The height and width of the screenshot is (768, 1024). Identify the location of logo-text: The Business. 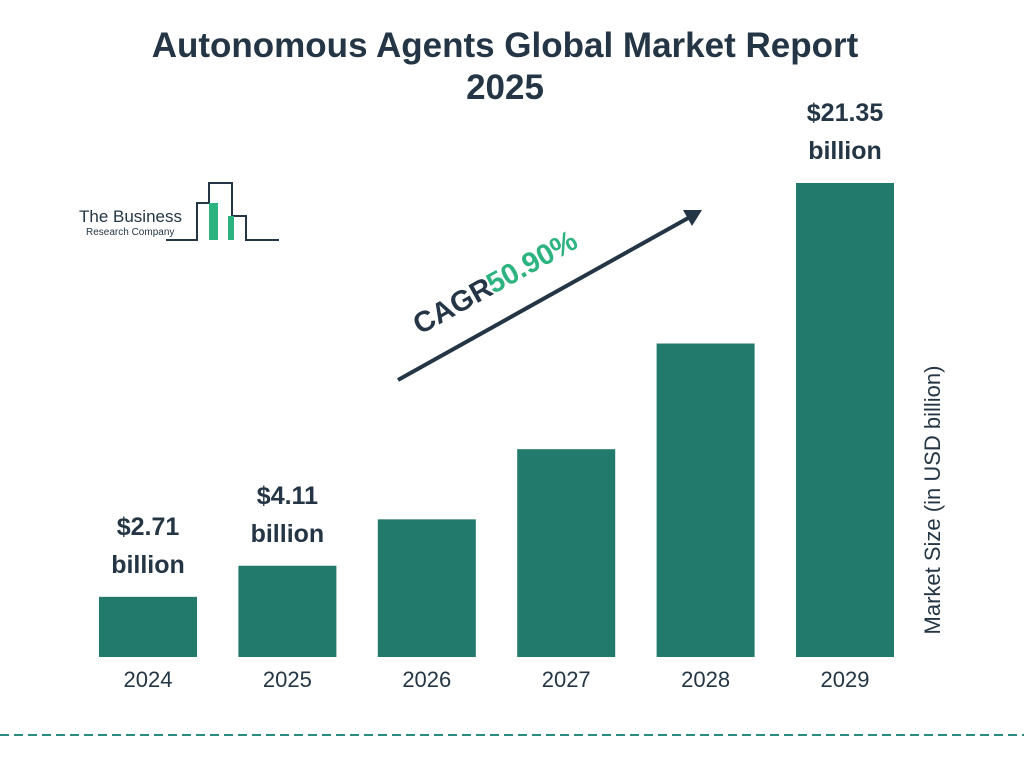
(130, 216).